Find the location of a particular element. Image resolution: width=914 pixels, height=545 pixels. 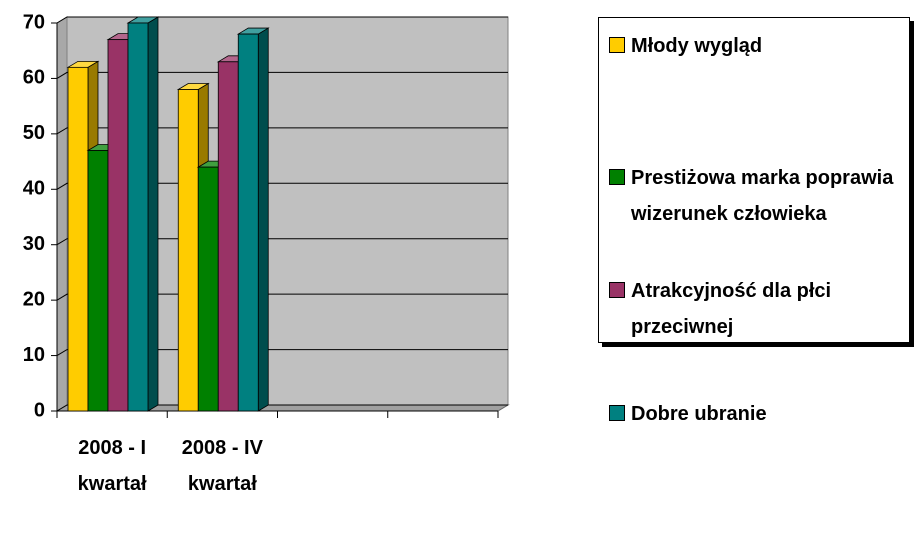

side-wall is located at coordinates (62, 214).